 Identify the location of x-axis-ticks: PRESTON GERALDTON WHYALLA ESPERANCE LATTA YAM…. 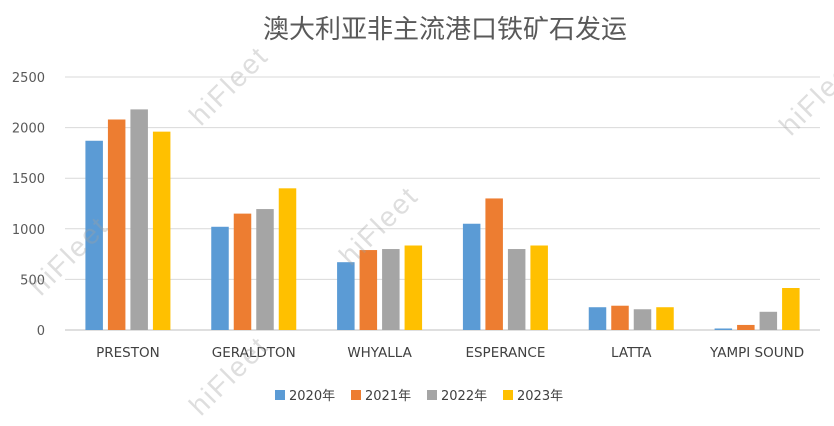
(450, 353).